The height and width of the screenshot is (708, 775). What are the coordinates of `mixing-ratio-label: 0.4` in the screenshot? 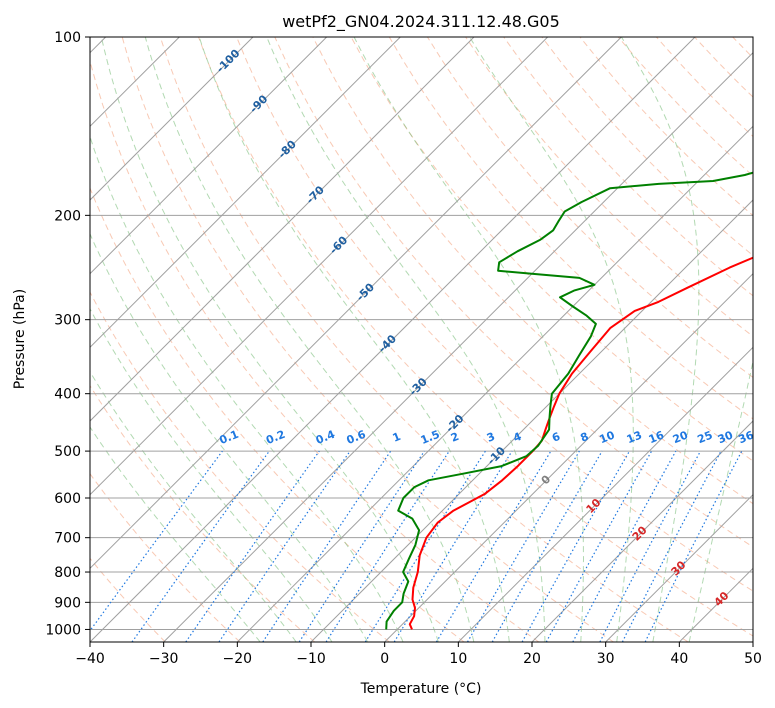 It's located at (325, 437).